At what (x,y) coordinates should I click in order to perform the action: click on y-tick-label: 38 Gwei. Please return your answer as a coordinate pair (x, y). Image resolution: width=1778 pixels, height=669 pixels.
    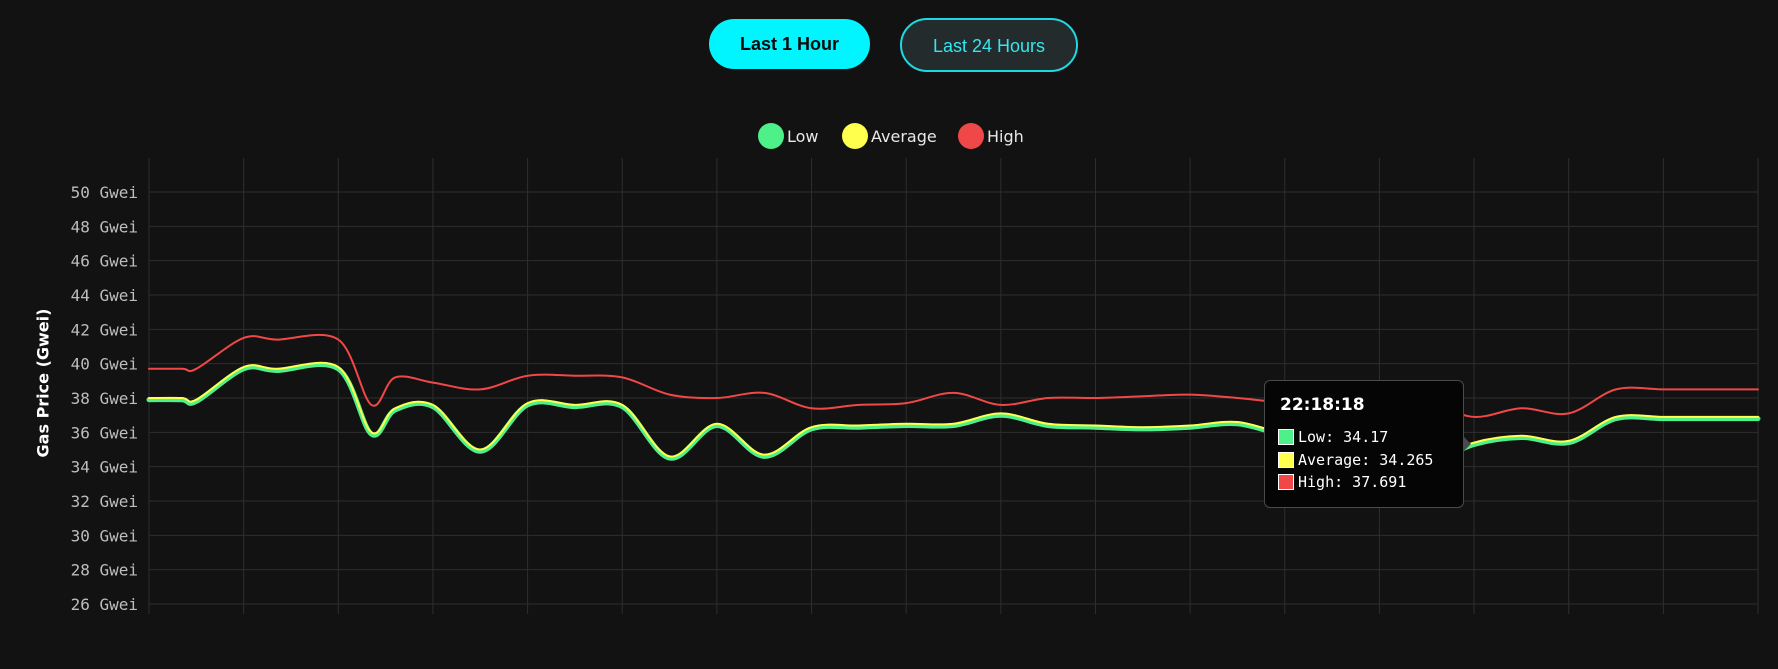
    Looking at the image, I should click on (104, 398).